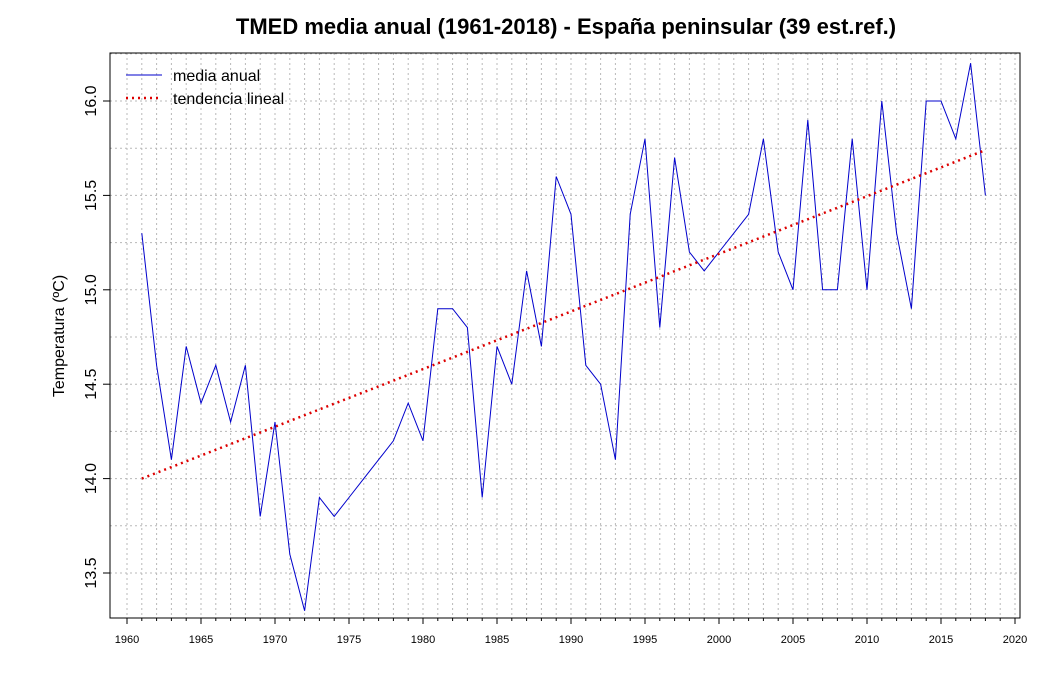 The height and width of the screenshot is (673, 1064). Describe the element at coordinates (719, 640) in the screenshot. I see `x-tick-label: 2000` at that location.